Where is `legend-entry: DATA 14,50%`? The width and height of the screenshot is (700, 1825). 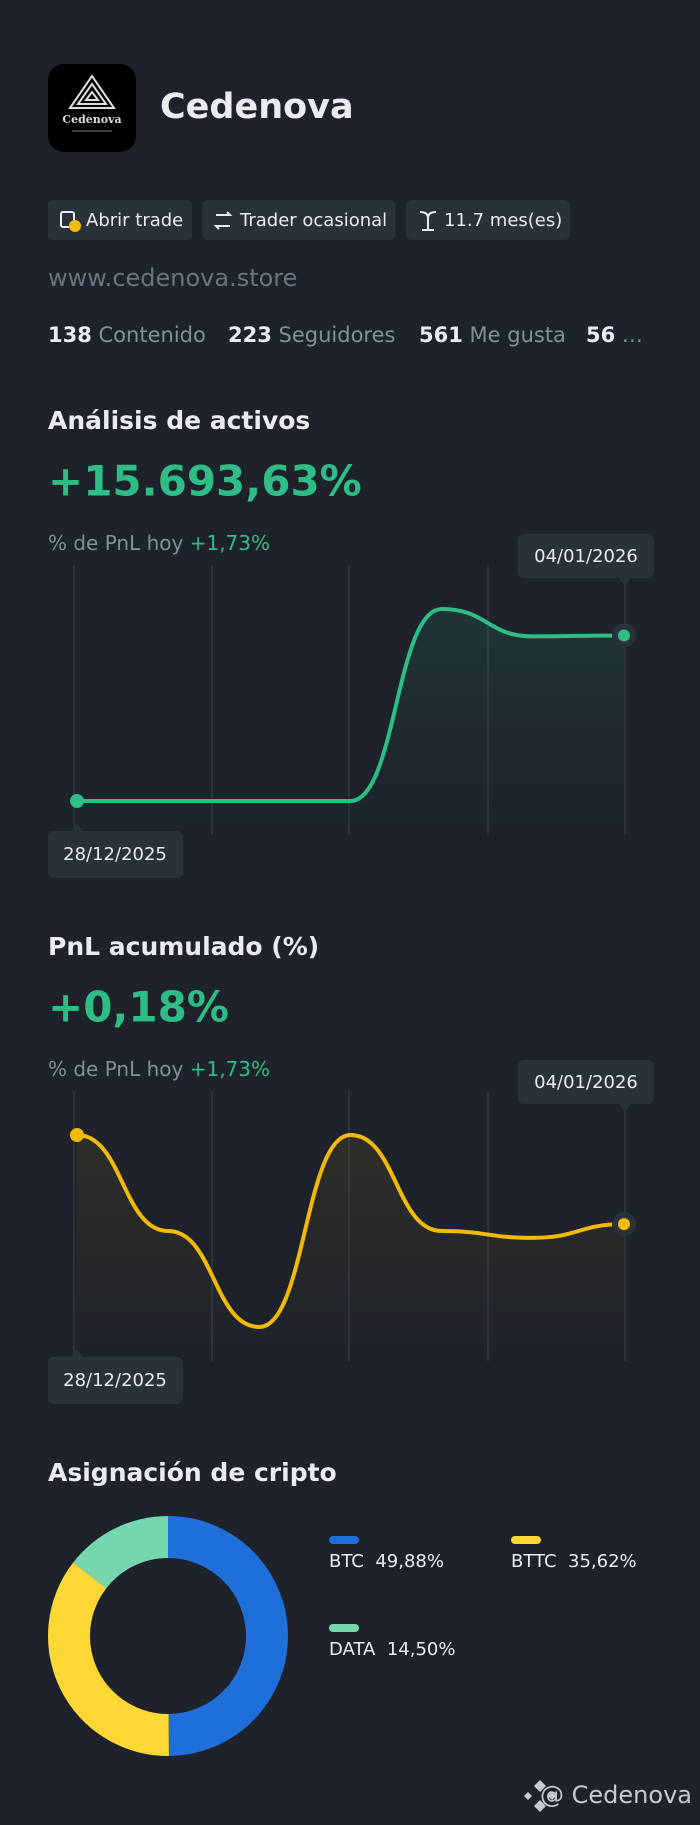
legend-entry: DATA 14,50% is located at coordinates (392, 1649).